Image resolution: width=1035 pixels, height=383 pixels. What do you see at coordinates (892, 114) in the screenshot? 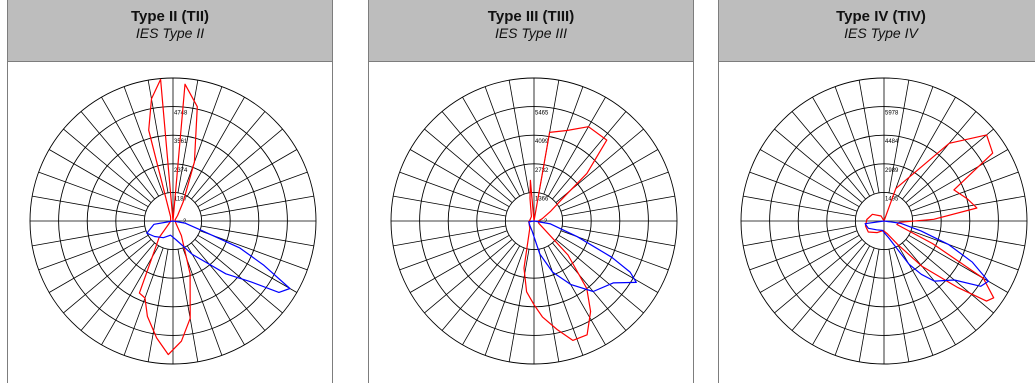
I see `radial-tick-label: 5978` at bounding box center [892, 114].